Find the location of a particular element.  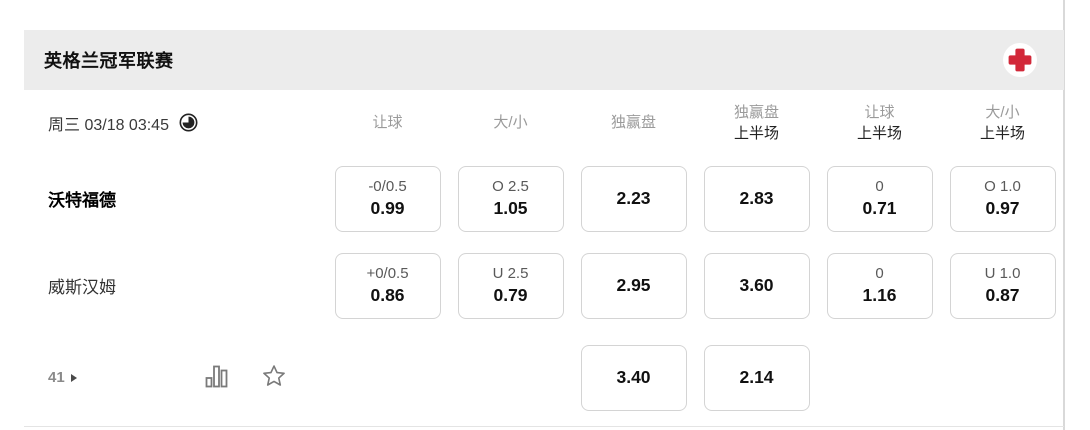

column-header-moneyline: 独赢盘 is located at coordinates (633, 122).